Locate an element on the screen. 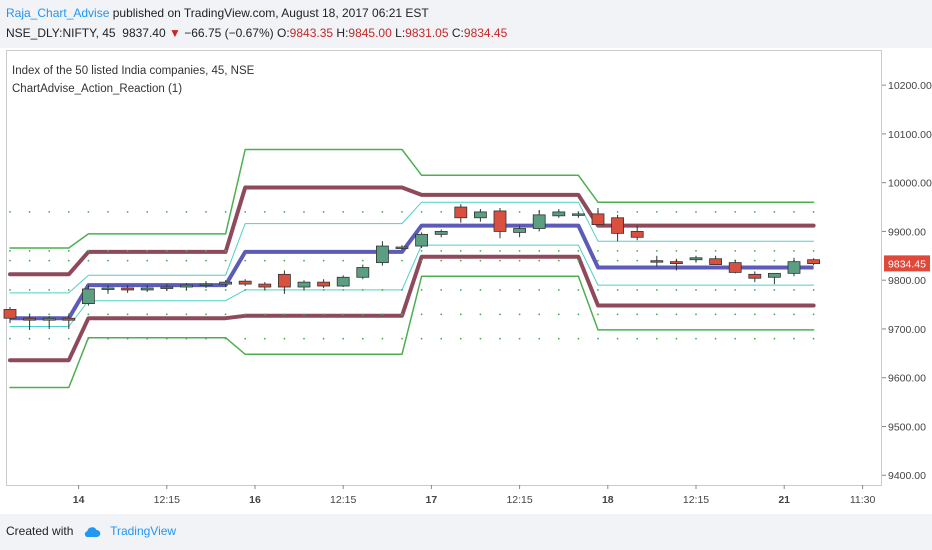 Image resolution: width=932 pixels, height=550 pixels. low-label: L: is located at coordinates (400, 33).